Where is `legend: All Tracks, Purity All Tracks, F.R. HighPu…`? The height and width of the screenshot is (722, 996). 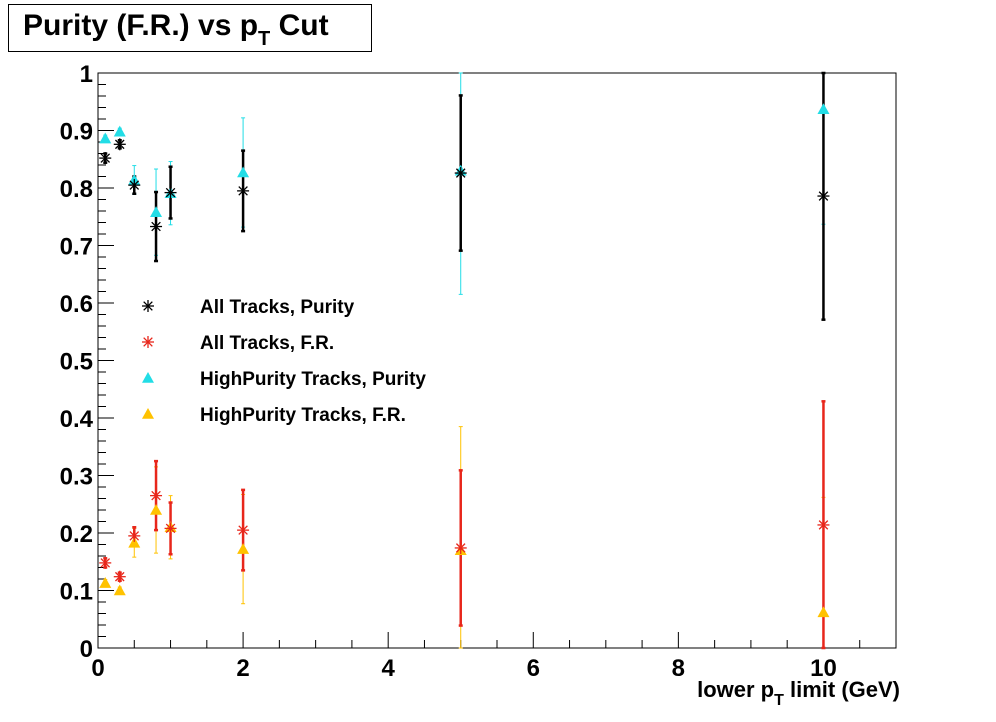
legend: All Tracks, Purity All Tracks, F.R. HighPu… is located at coordinates (284, 361).